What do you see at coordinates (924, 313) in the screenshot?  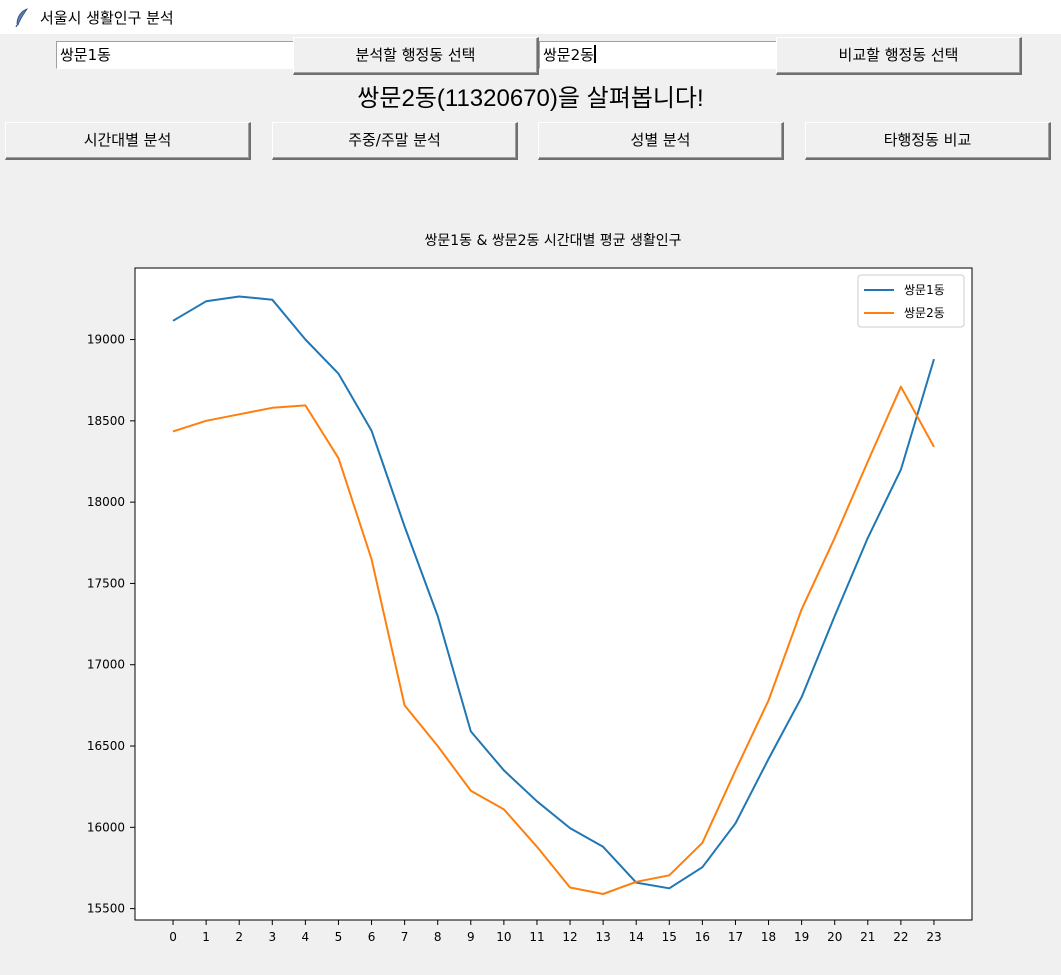 I see `legend-label-2: 쌍문2동` at bounding box center [924, 313].